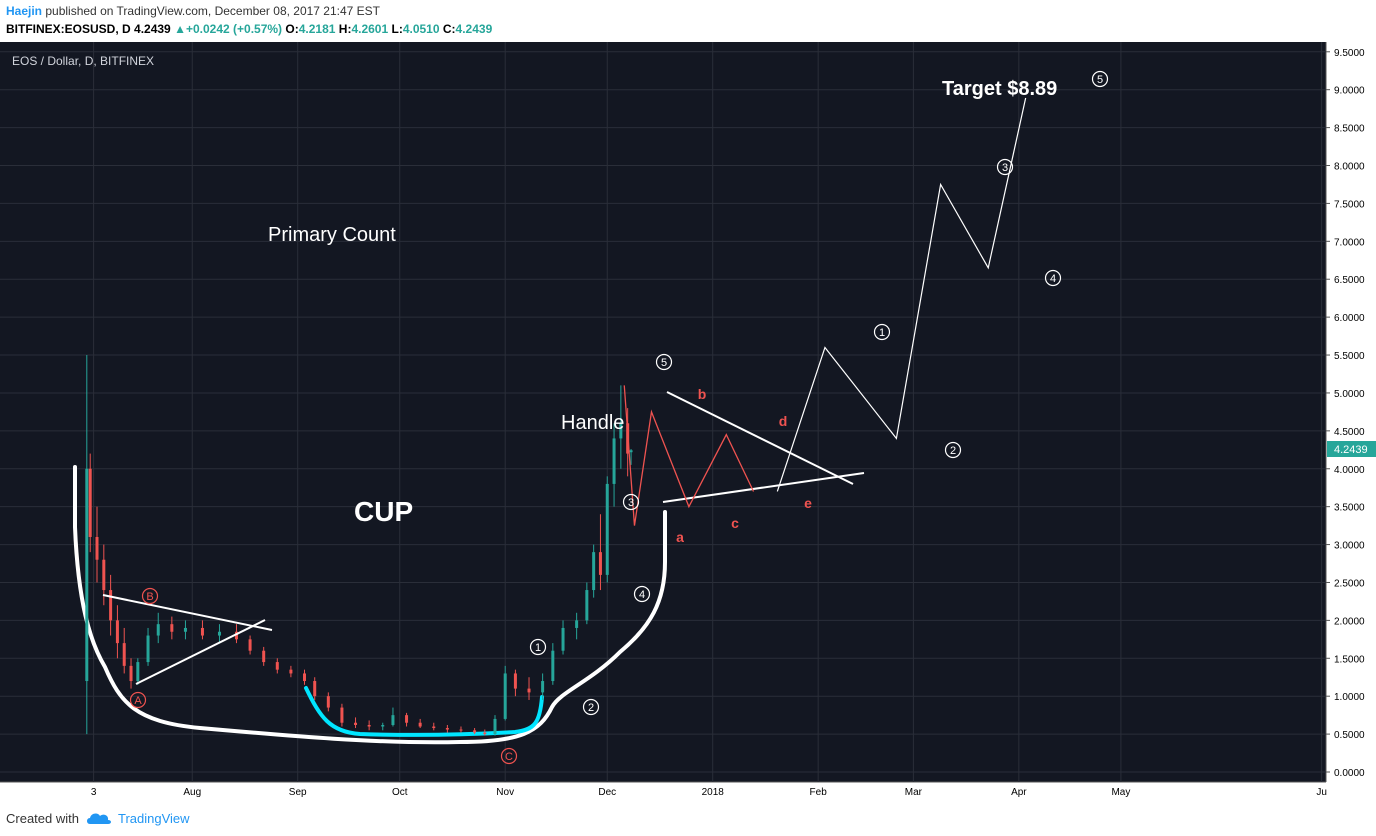 The image size is (1376, 836). I want to click on price-tick-label: 3.0000, so click(1349, 546).